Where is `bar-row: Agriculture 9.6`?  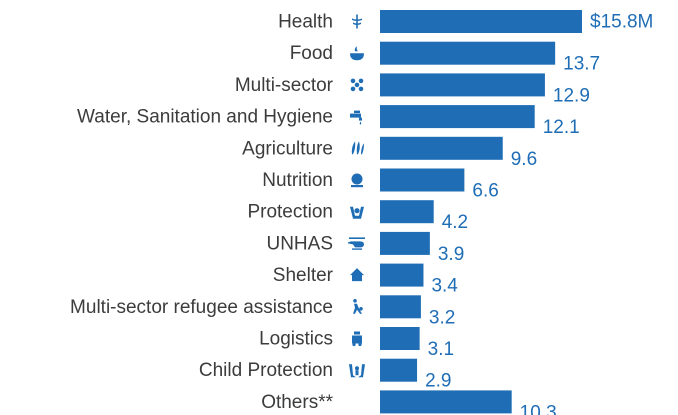
bar-row: Agriculture 9.6 is located at coordinates (389, 153).